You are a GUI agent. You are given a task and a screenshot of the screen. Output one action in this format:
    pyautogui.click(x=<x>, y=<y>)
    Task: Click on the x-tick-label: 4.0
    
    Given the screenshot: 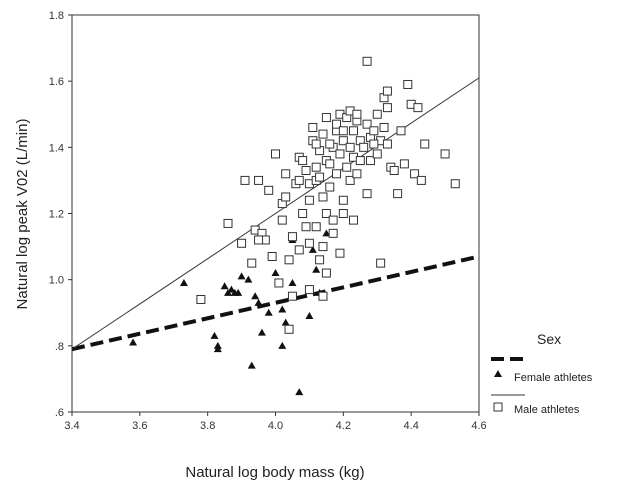 What is the action you would take?
    pyautogui.click(x=275, y=426)
    